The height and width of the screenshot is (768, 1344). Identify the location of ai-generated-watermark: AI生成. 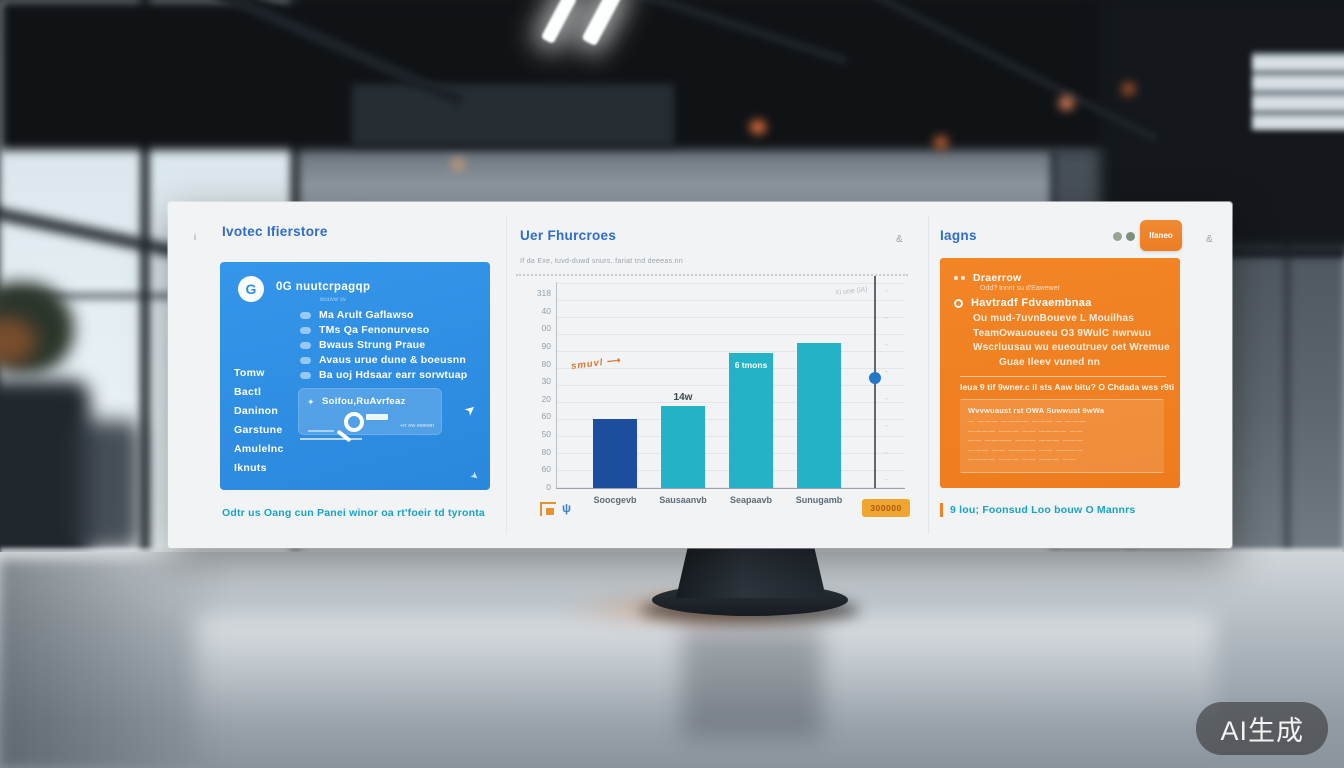
(1262, 728).